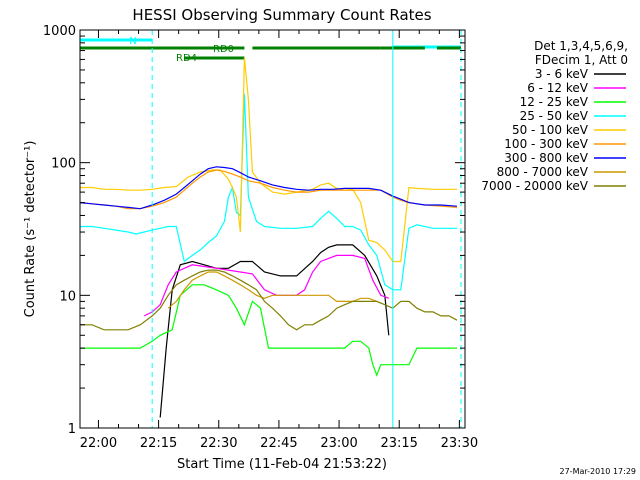 This screenshot has height=480, width=640. Describe the element at coordinates (30, 229) in the screenshot. I see `y-axis-label: Count Rate (s⁻¹ detector⁻¹)` at that location.